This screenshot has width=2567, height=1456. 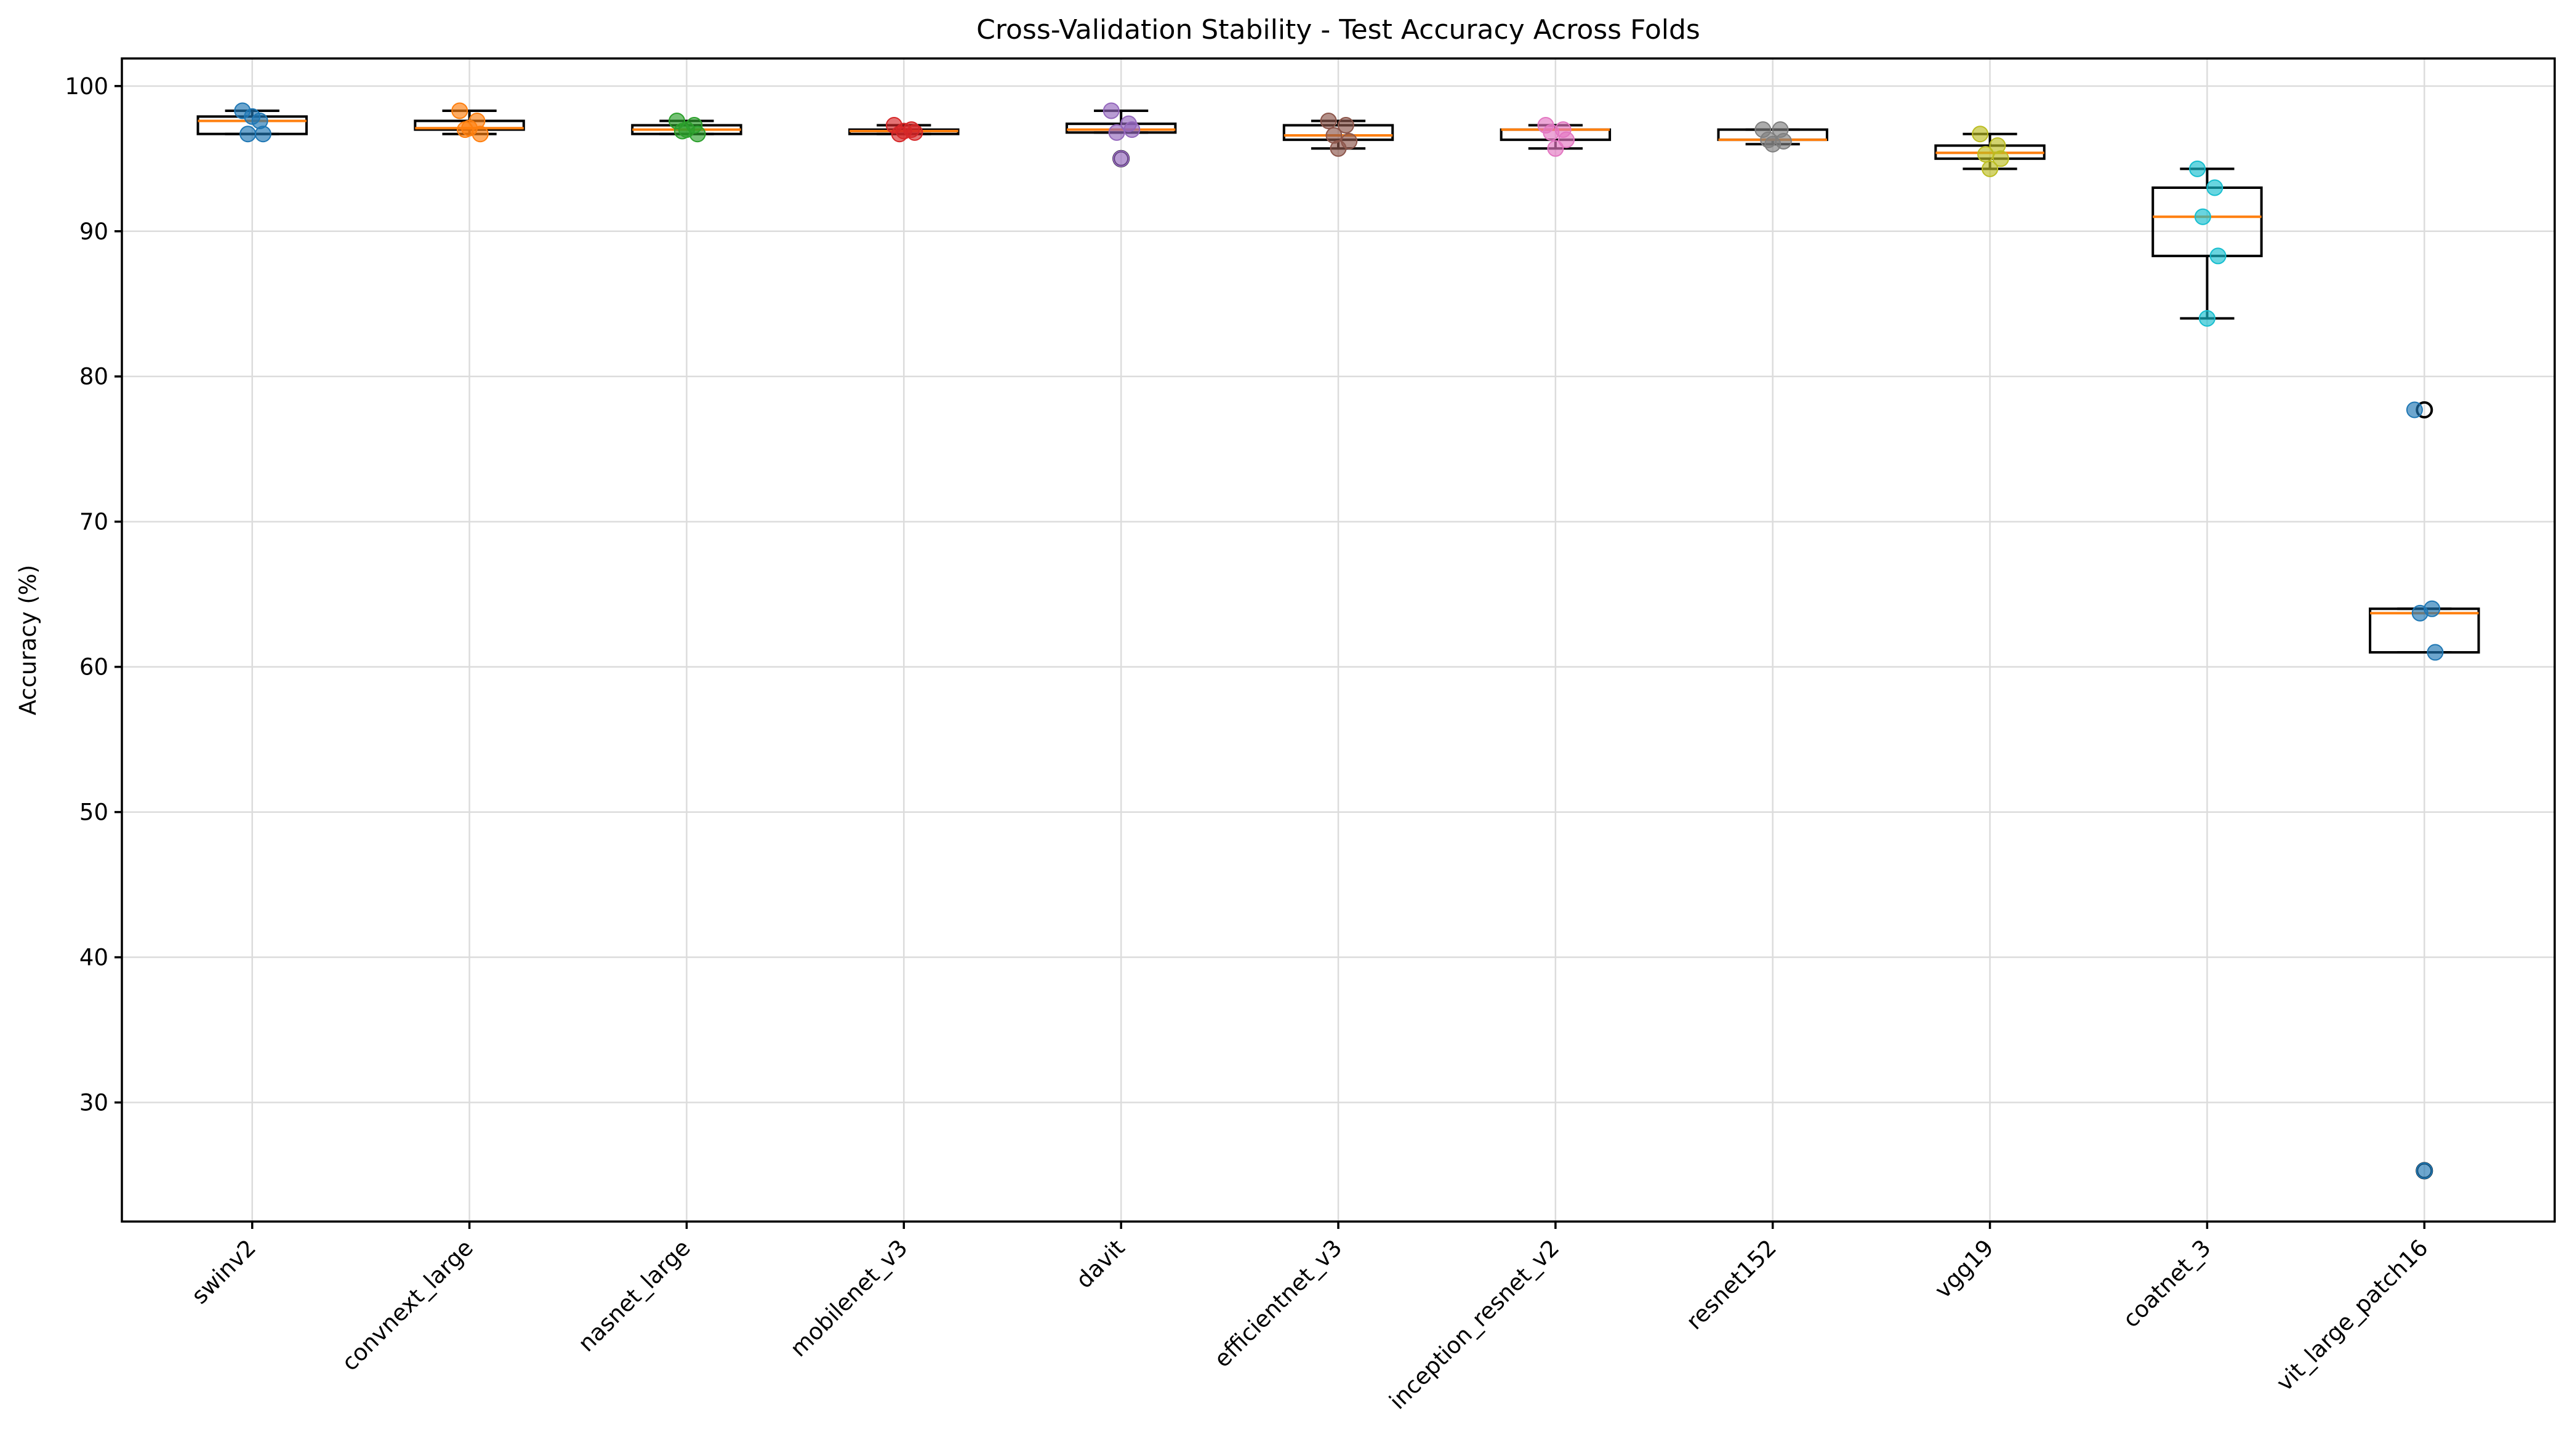 What do you see at coordinates (93, 812) in the screenshot?
I see `y-tick-label: 50` at bounding box center [93, 812].